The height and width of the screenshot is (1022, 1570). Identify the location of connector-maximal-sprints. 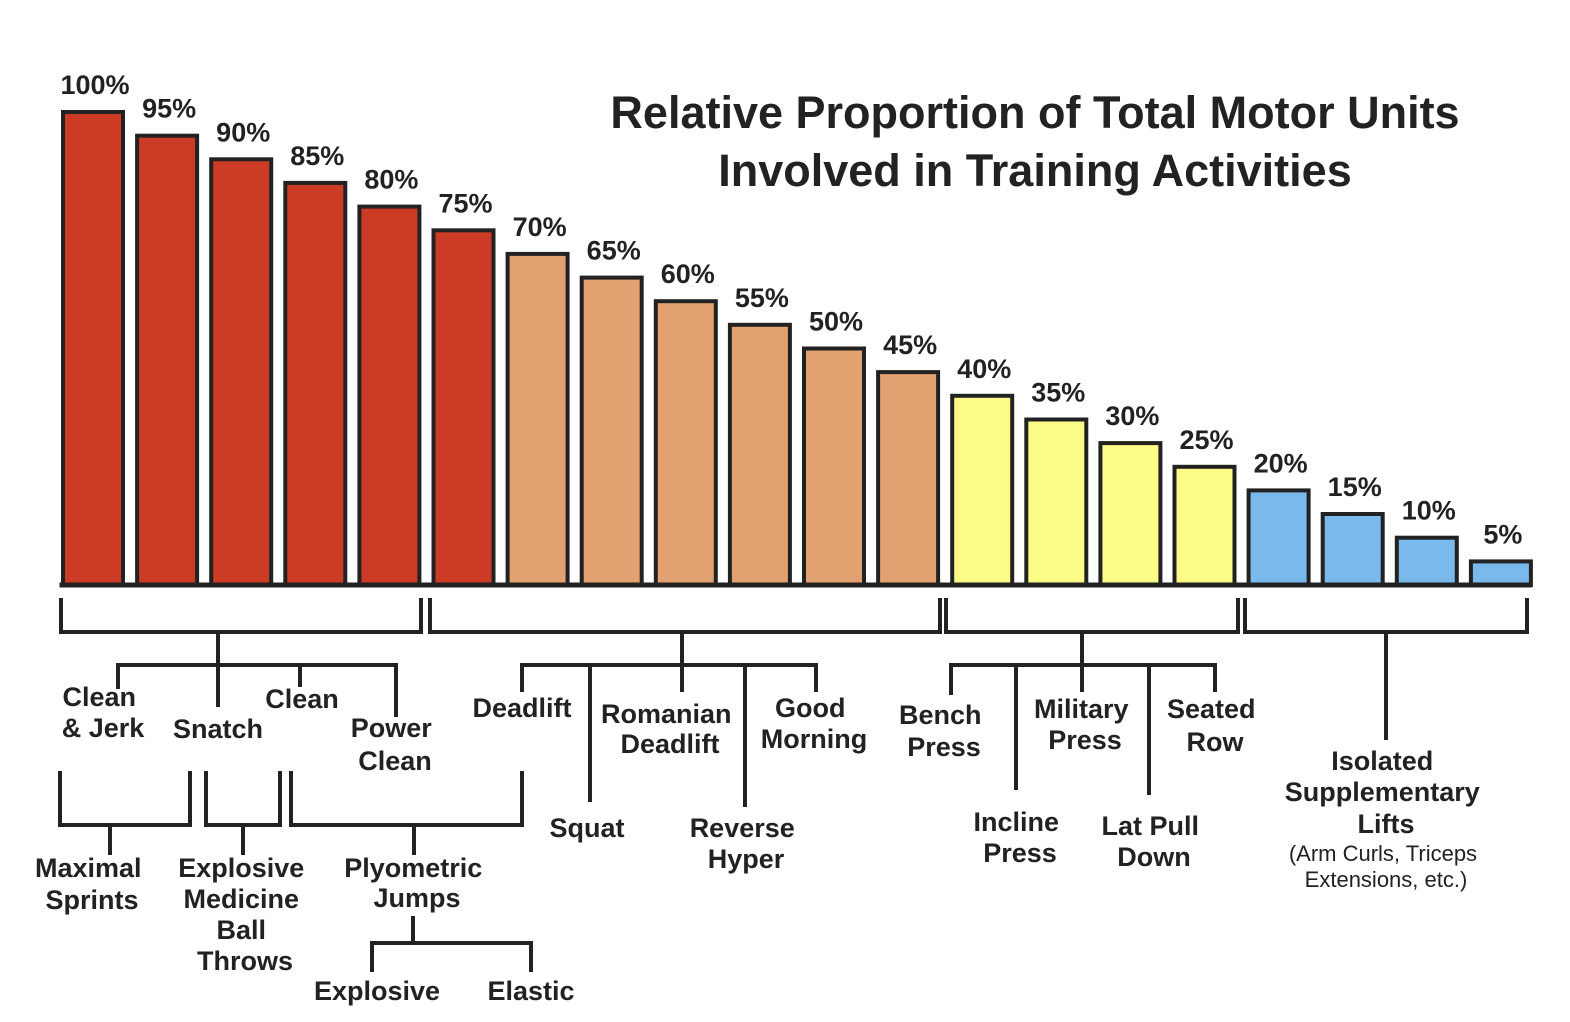
(125, 813).